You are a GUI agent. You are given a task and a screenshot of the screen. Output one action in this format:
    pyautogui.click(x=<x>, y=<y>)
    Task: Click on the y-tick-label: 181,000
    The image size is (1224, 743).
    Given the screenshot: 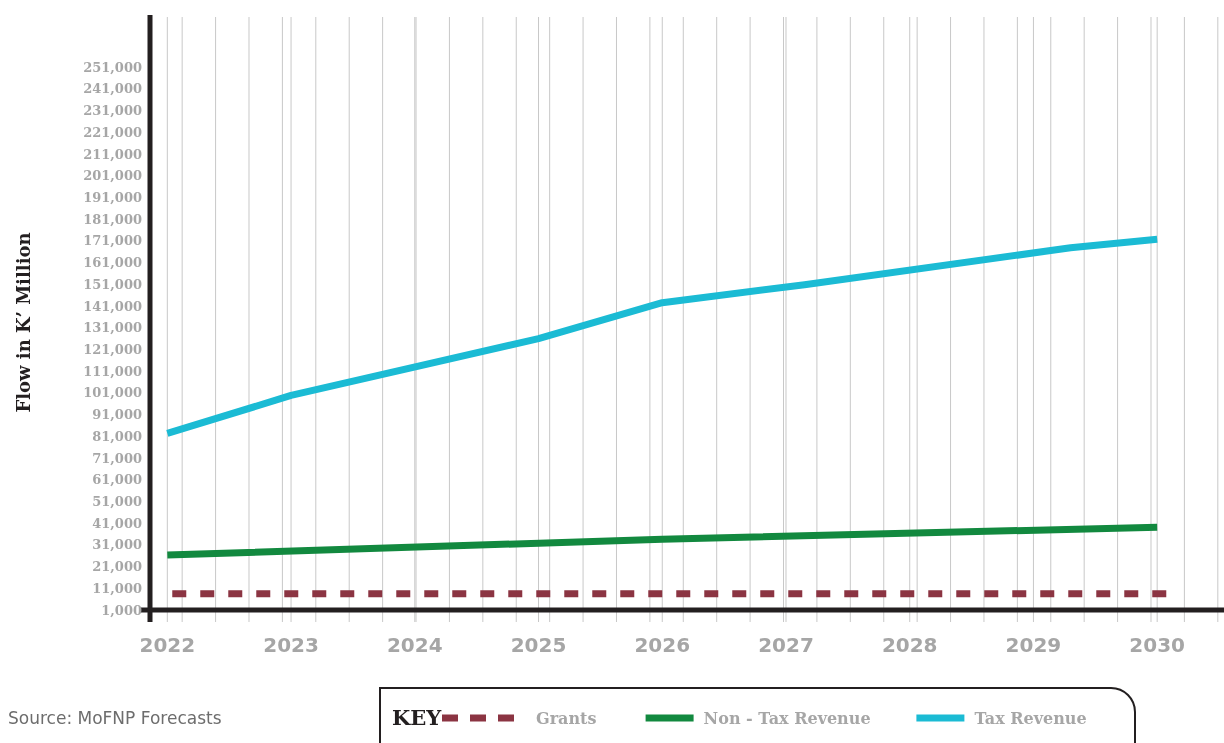 What is the action you would take?
    pyautogui.click(x=112, y=219)
    